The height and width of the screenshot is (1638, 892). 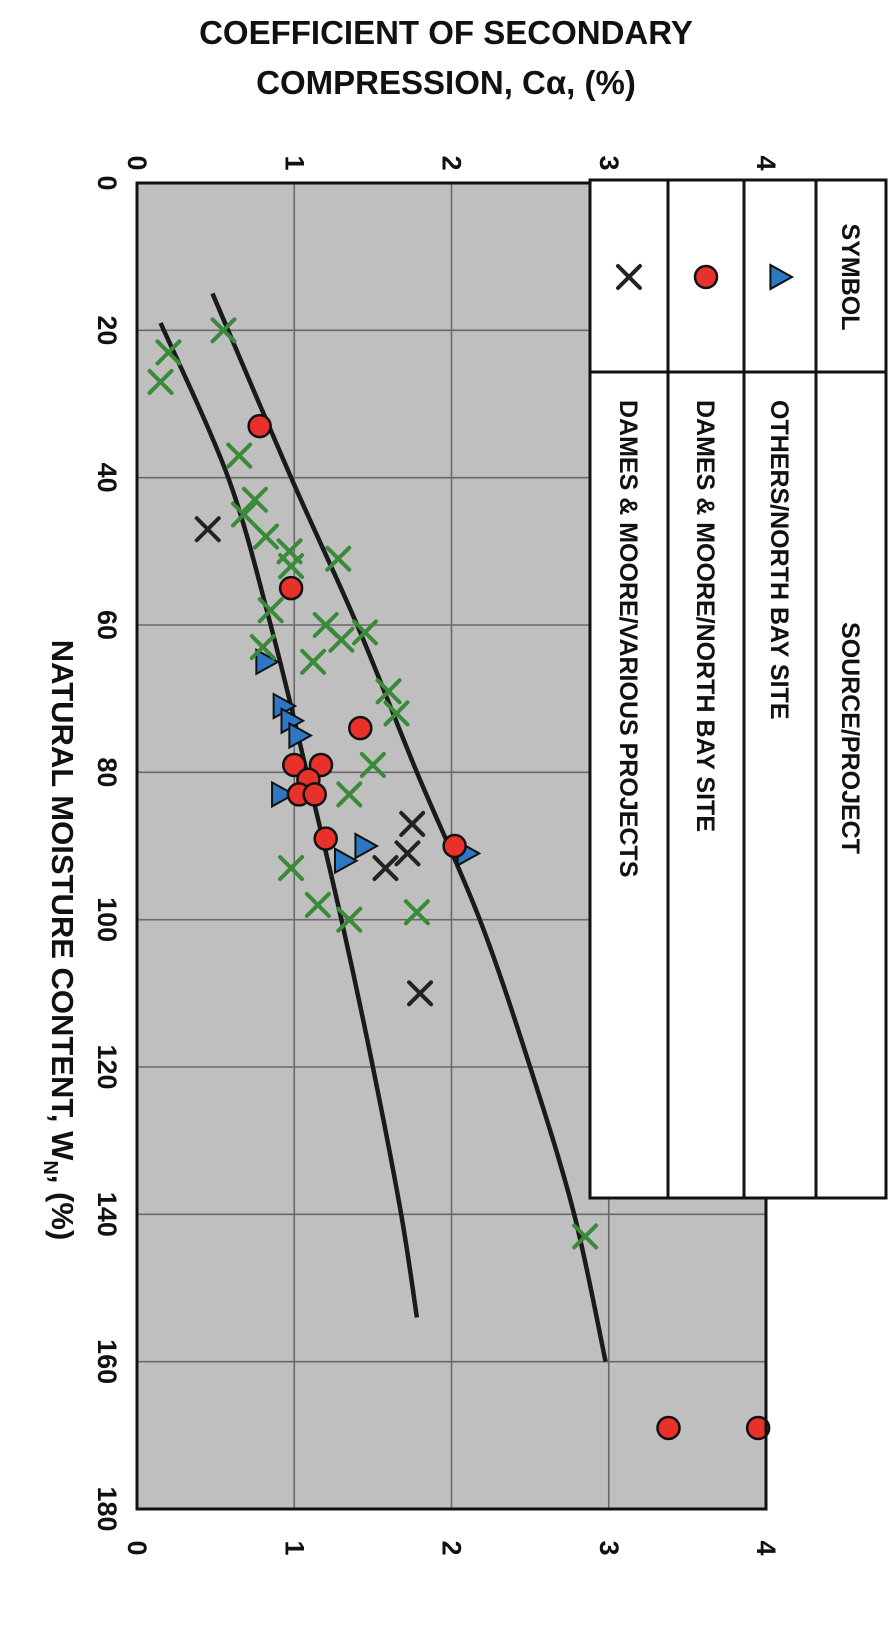 I want to click on legend-header-symbol: SYMBOL, so click(x=850, y=277).